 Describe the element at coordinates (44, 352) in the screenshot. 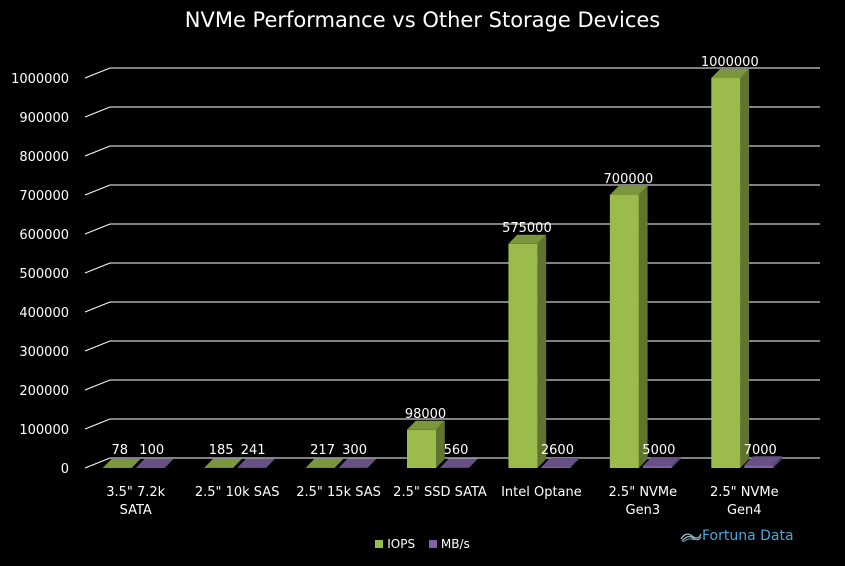

I see `y-tick-label: 300000` at that location.